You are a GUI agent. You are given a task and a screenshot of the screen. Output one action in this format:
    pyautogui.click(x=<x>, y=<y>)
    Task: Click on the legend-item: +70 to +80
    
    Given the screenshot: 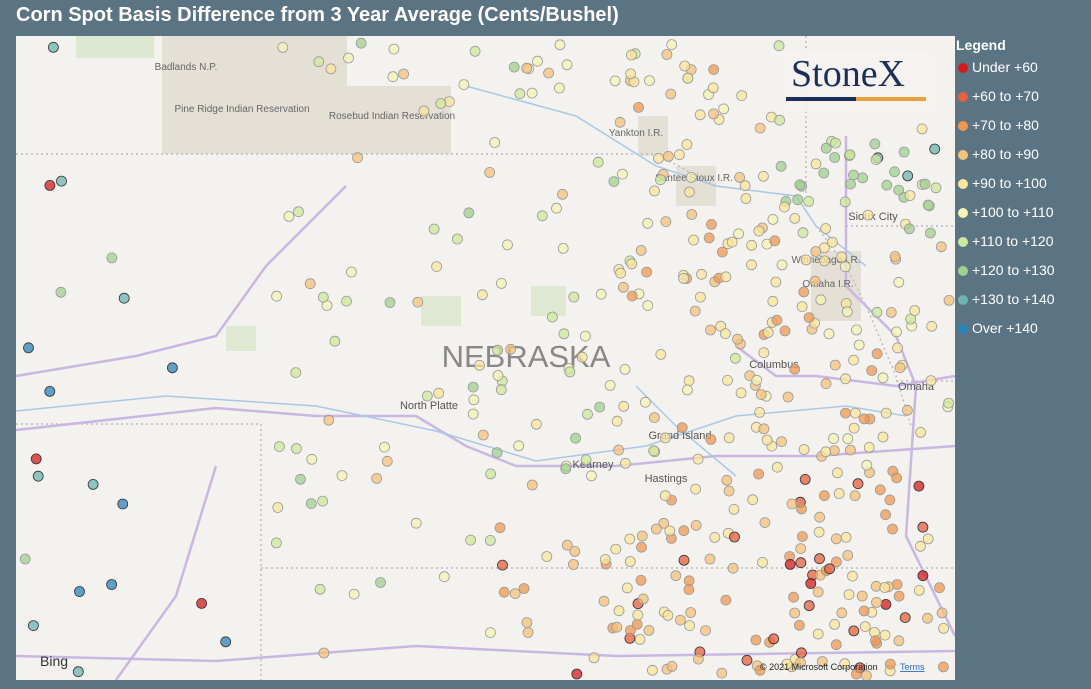 What is the action you would take?
    pyautogui.click(x=1005, y=131)
    